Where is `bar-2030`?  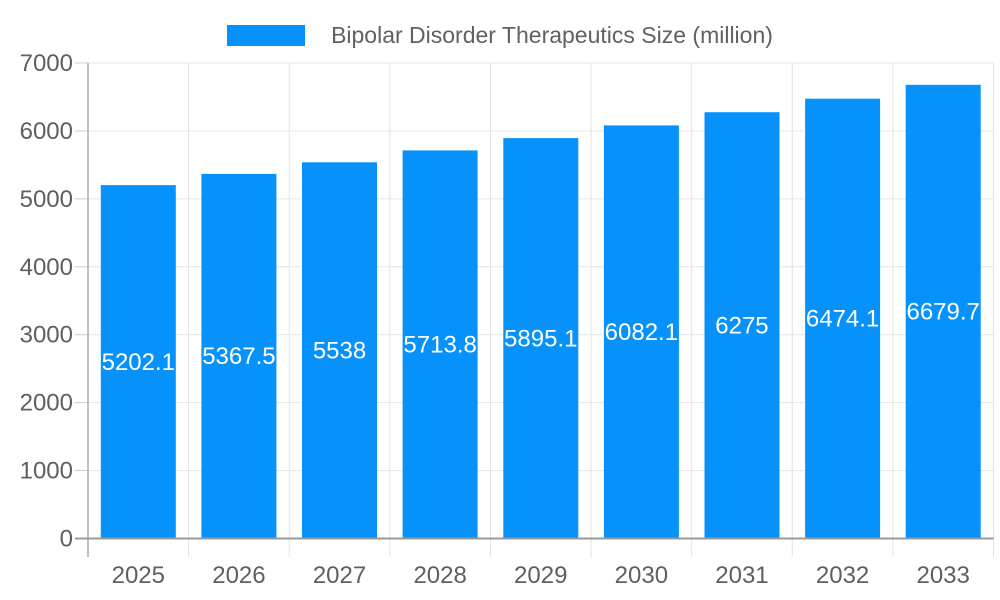 bar-2030 is located at coordinates (641, 332).